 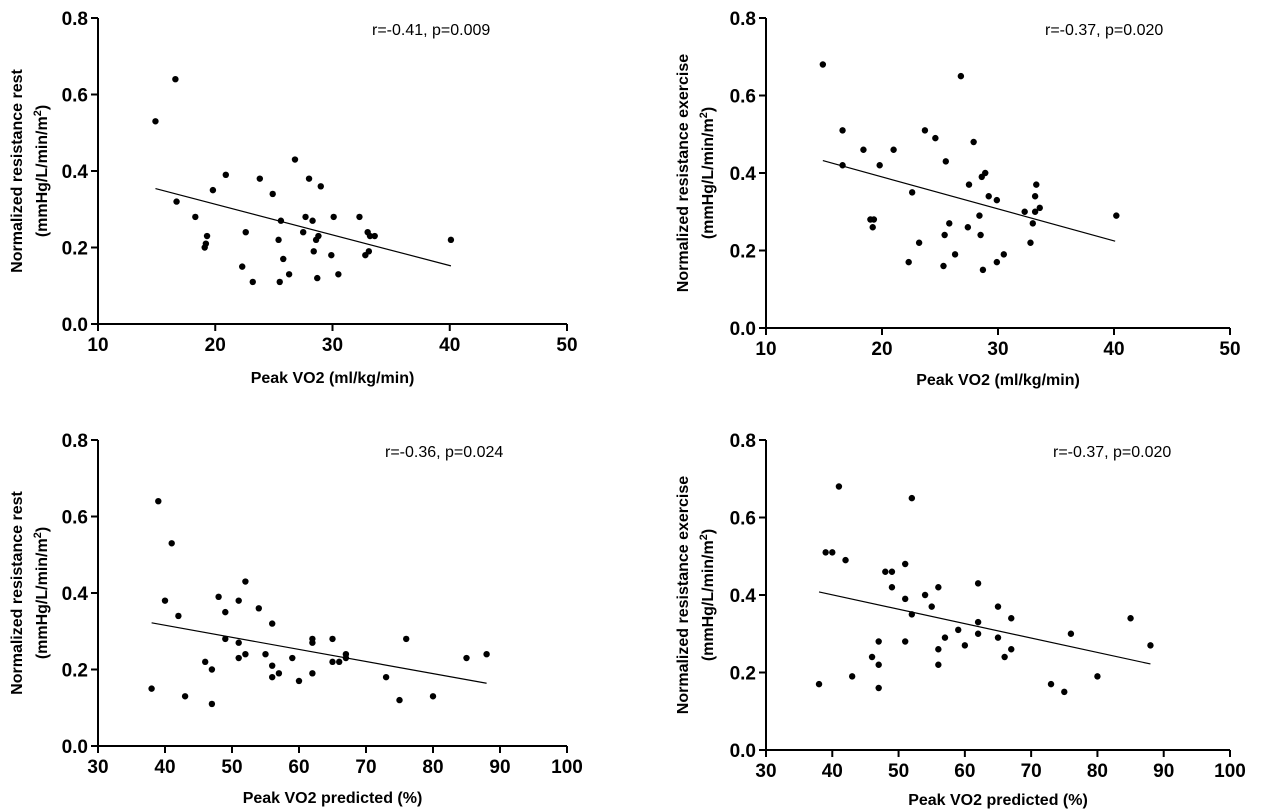 What do you see at coordinates (567, 767) in the screenshot?
I see `x-tick-label: 100` at bounding box center [567, 767].